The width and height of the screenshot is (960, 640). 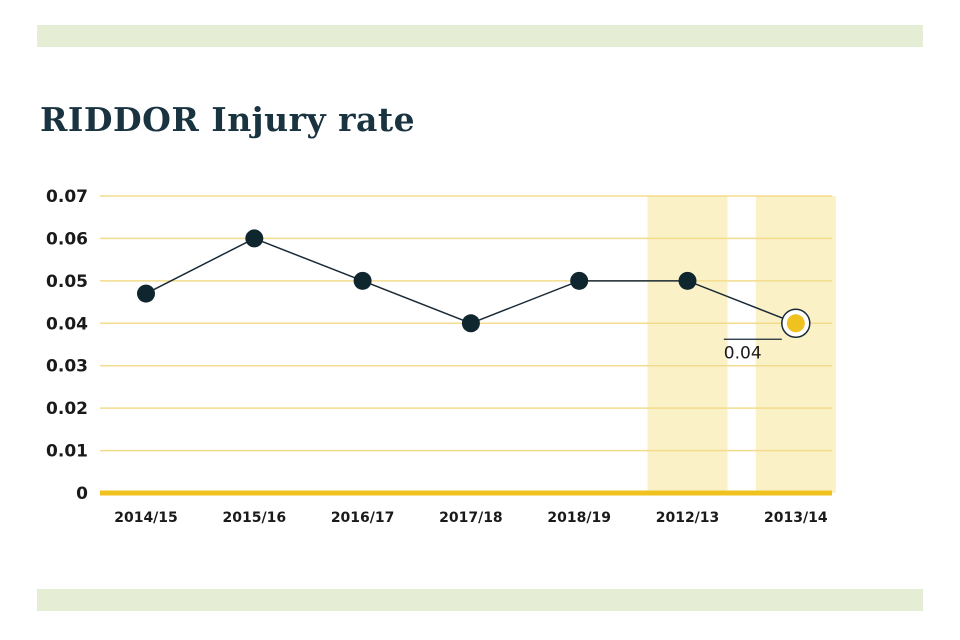 I want to click on y-tick-label-0: 0, so click(x=82, y=494).